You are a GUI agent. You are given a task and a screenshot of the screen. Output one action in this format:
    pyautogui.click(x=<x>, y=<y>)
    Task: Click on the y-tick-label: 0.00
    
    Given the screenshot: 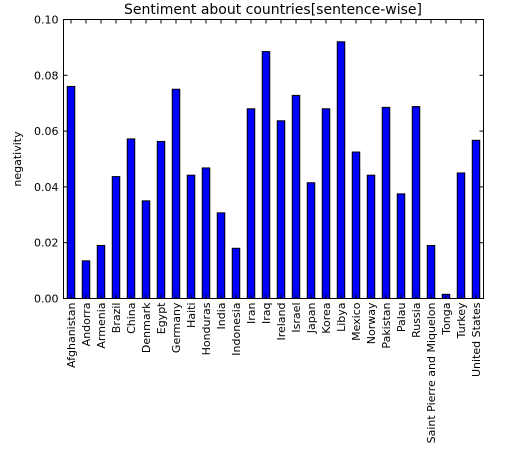 What is the action you would take?
    pyautogui.click(x=46, y=299)
    